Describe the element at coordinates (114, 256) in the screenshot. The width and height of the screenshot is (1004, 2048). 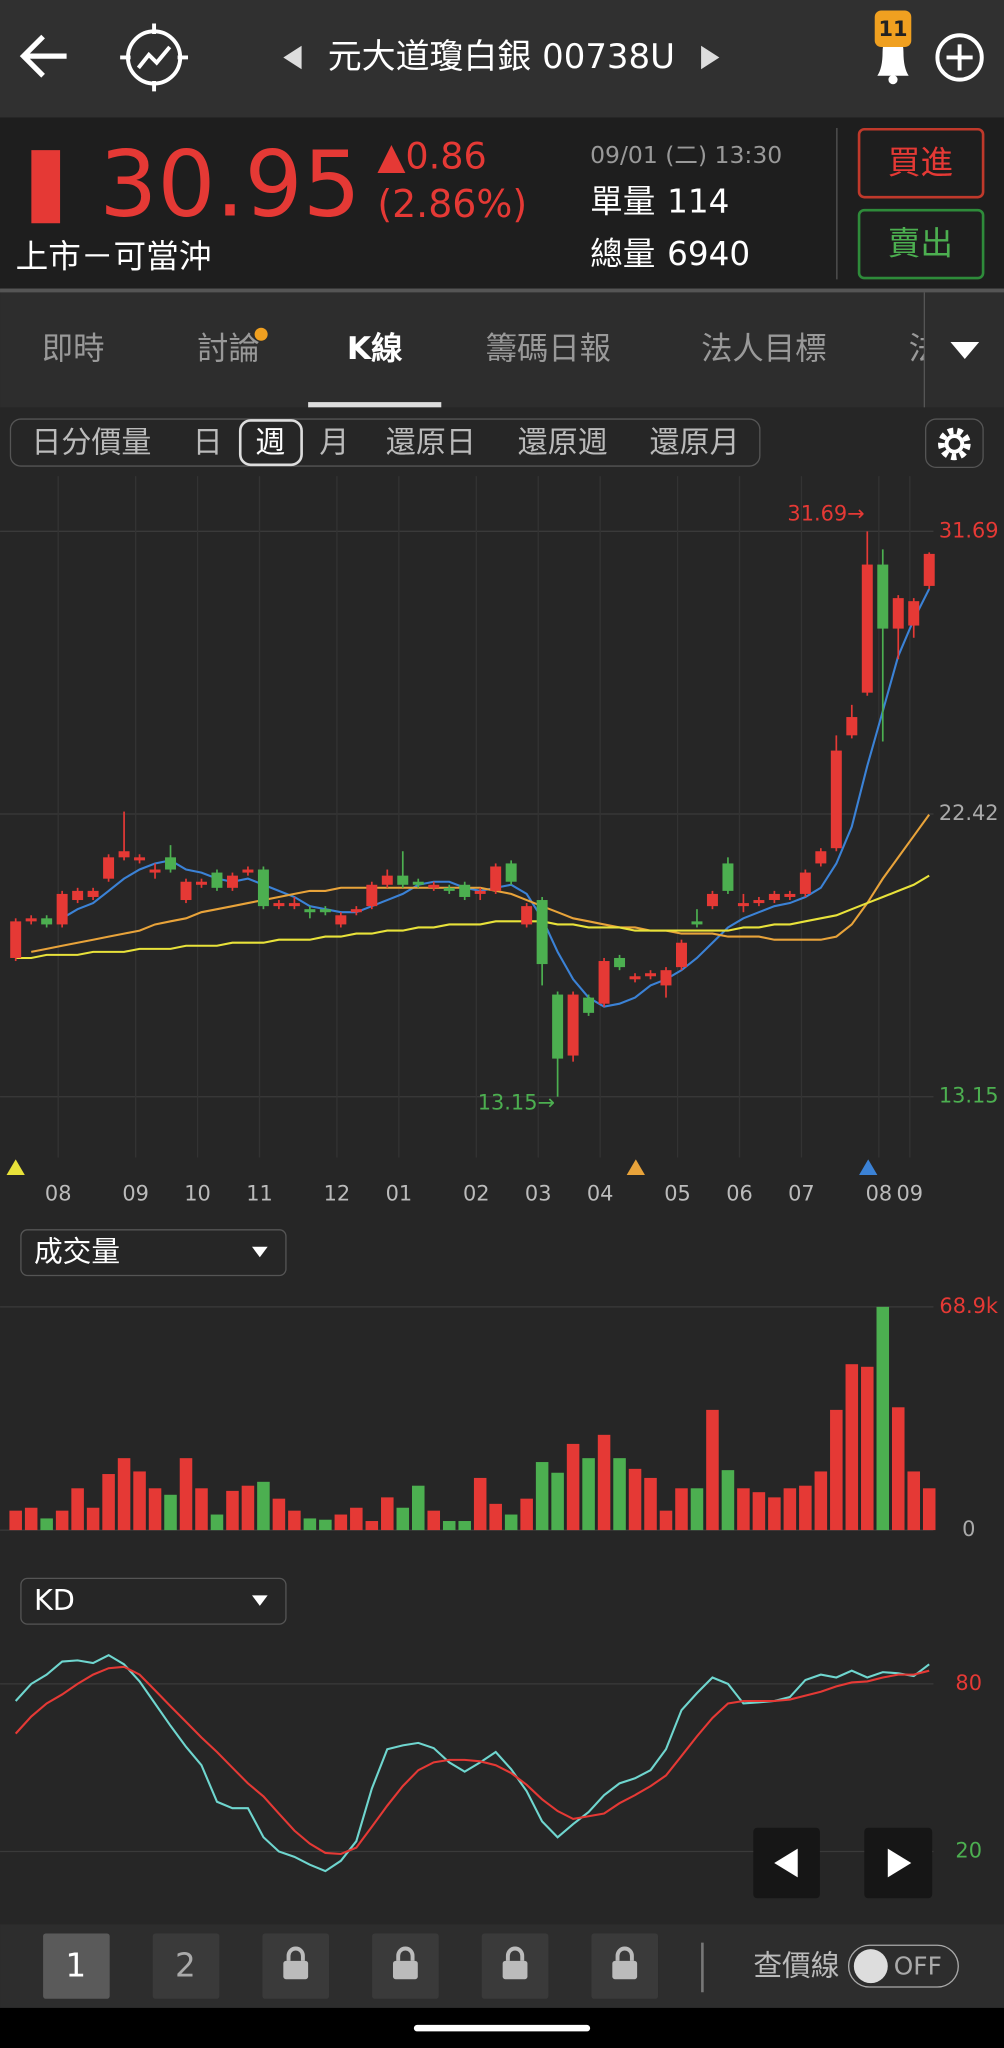
I see `market-type: 上市－可當沖` at that location.